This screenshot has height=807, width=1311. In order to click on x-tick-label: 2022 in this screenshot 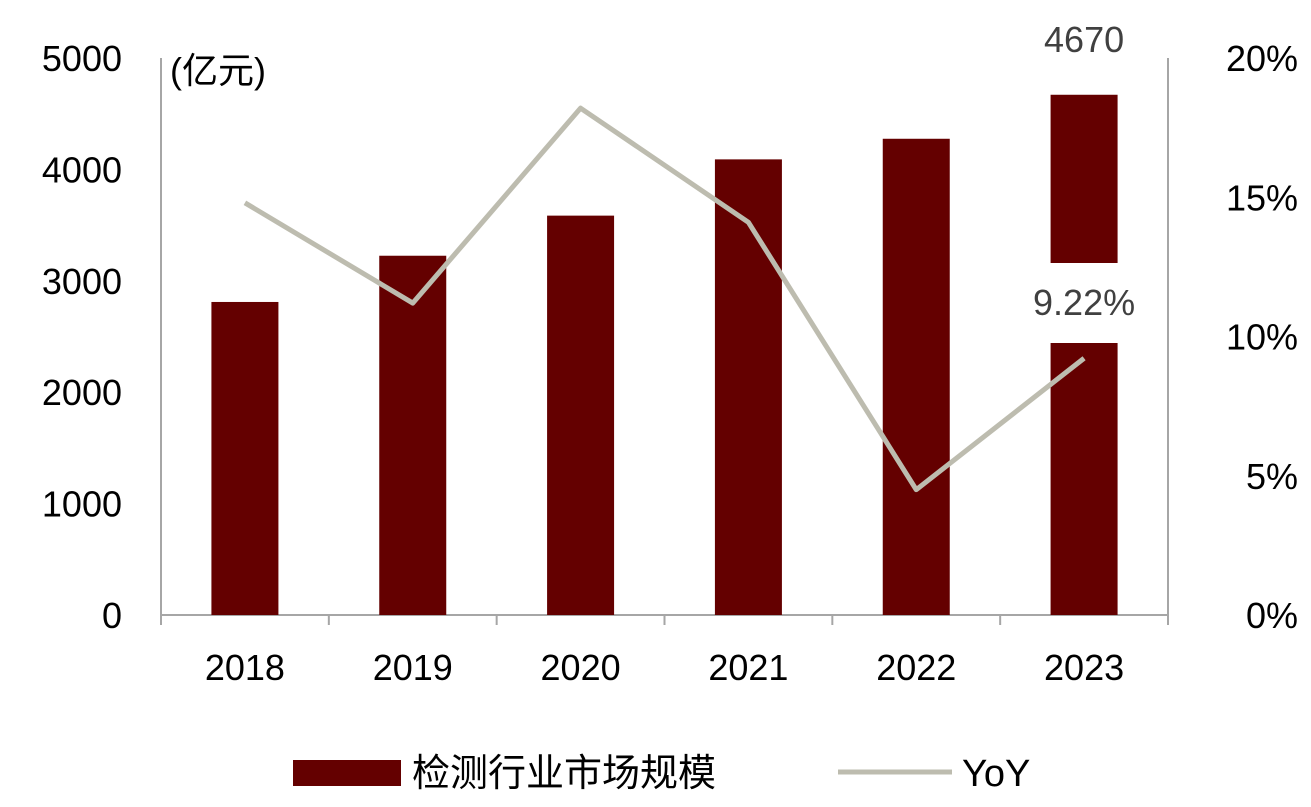, I will do `click(916, 667)`.